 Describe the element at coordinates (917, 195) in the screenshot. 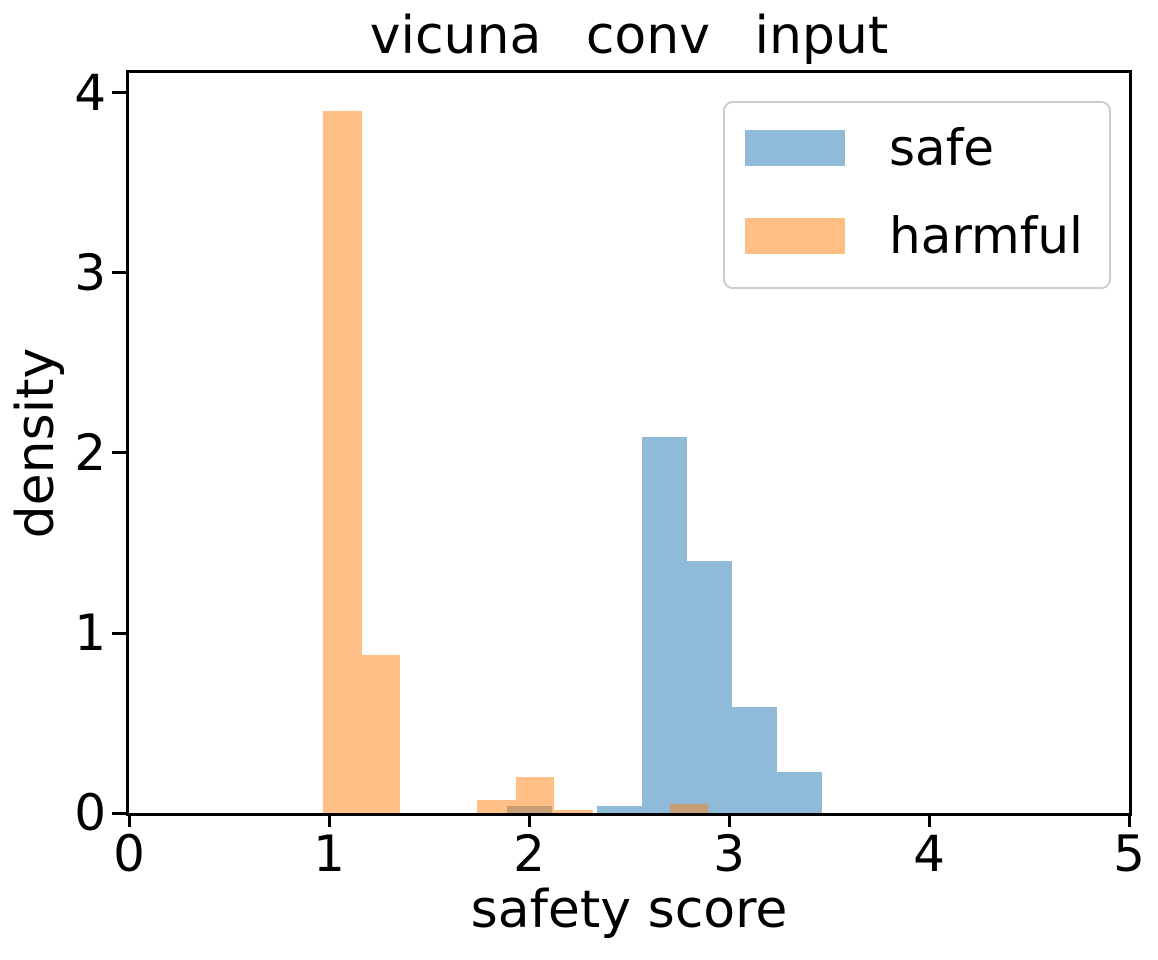

I see `legend: safe harmful` at that location.